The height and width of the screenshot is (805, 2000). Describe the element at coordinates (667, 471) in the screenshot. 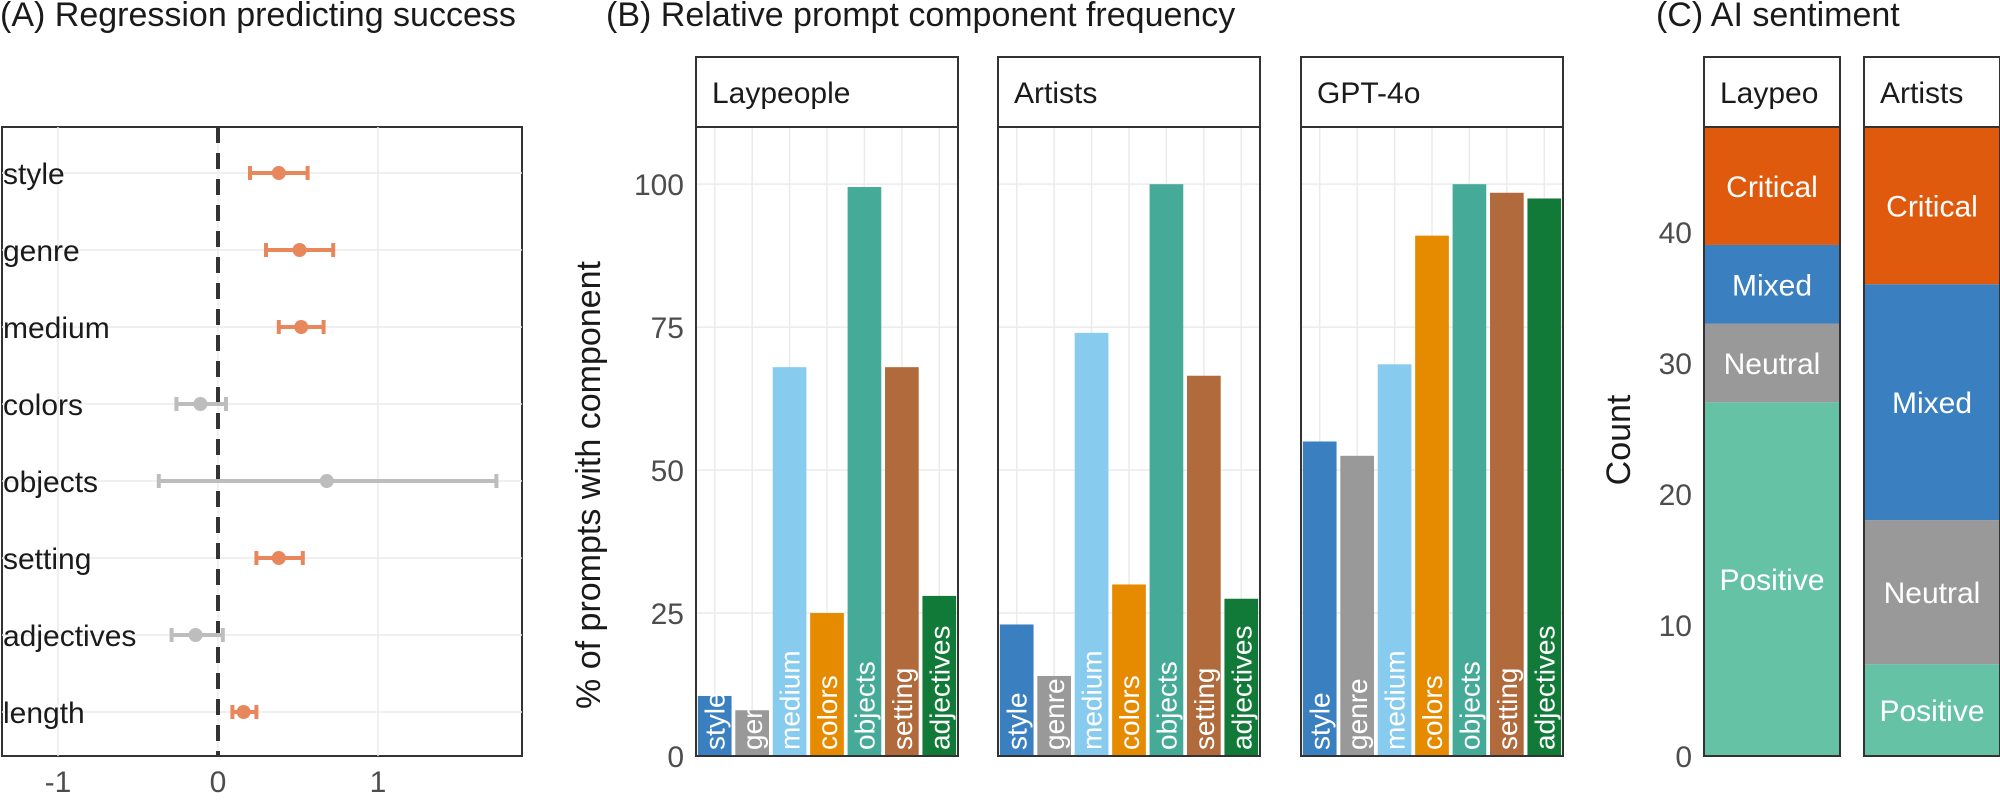

I see `y-tick-label: 50` at that location.